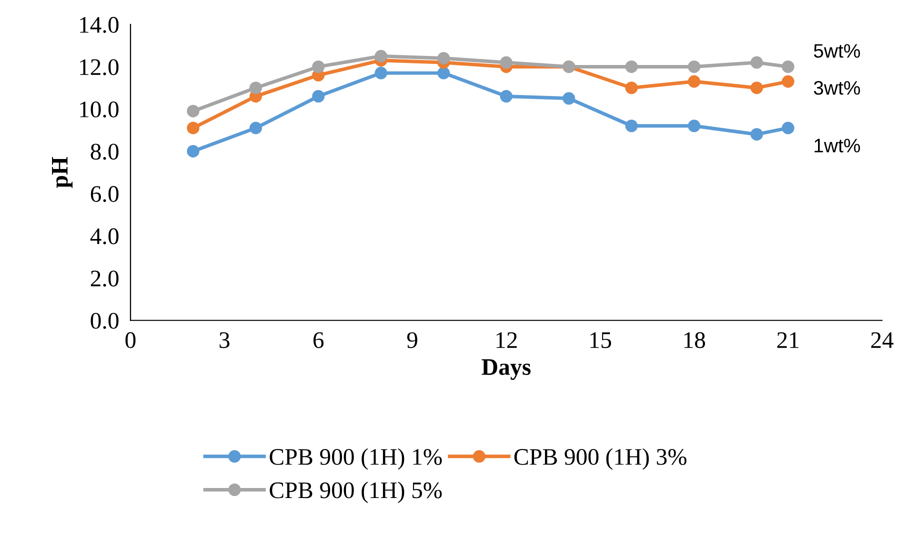  I want to click on annotation: 5wt%, so click(837, 51).